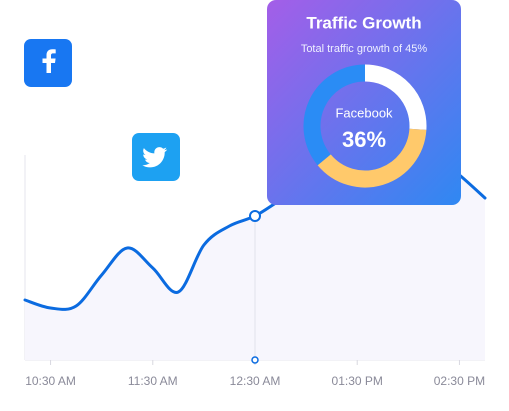 The image size is (509, 411). What do you see at coordinates (255, 360) in the screenshot?
I see `hover-axis-point` at bounding box center [255, 360].